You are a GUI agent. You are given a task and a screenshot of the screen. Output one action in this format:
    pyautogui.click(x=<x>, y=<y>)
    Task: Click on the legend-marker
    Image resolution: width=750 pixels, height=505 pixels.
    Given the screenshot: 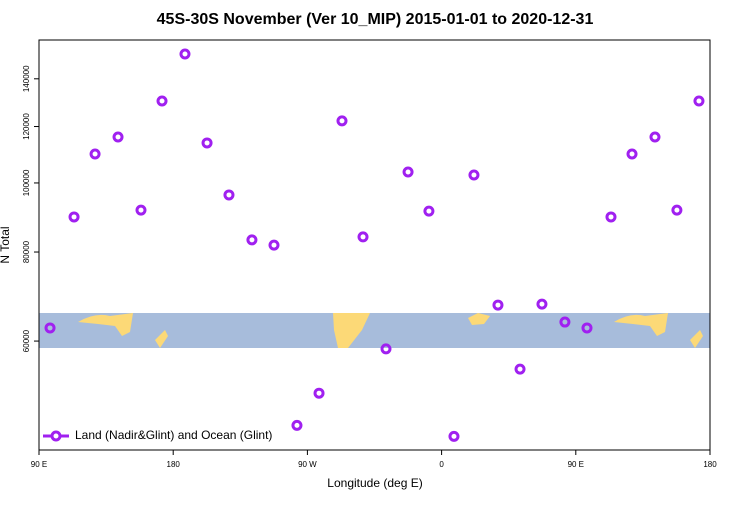 What is the action you would take?
    pyautogui.click(x=56, y=436)
    